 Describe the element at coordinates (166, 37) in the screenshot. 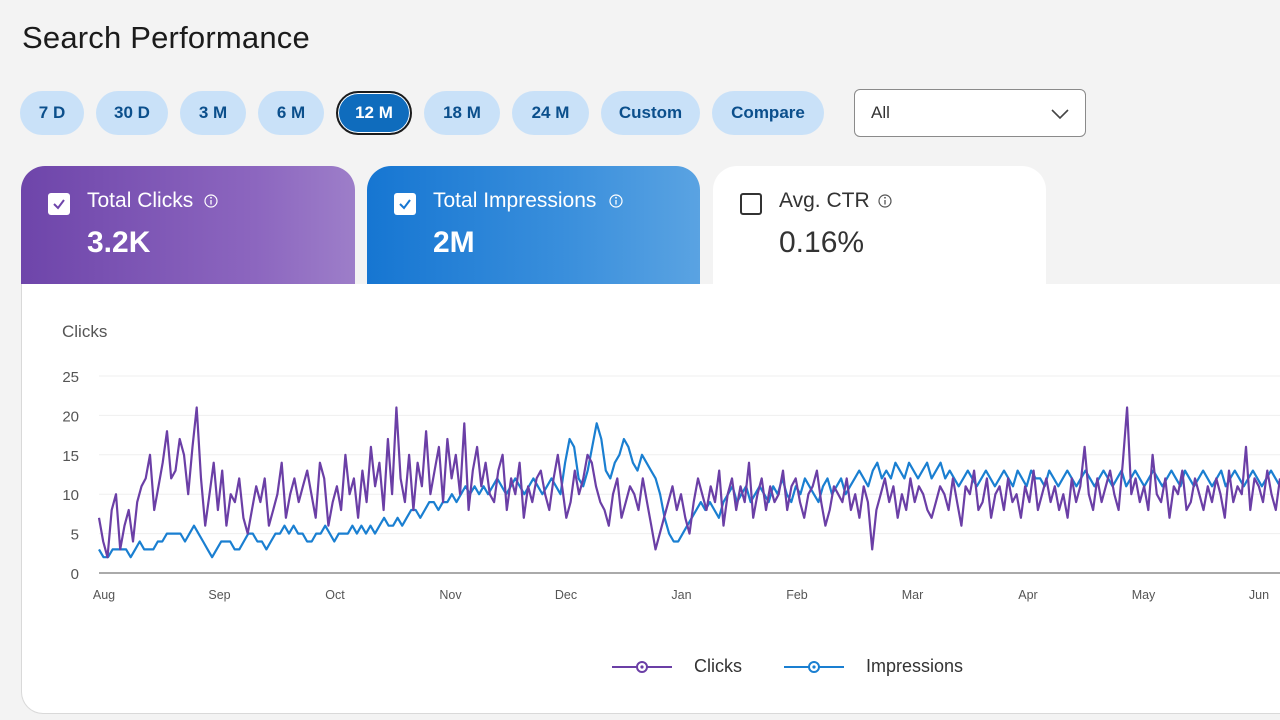

I see `page-title: Search Performance` at that location.